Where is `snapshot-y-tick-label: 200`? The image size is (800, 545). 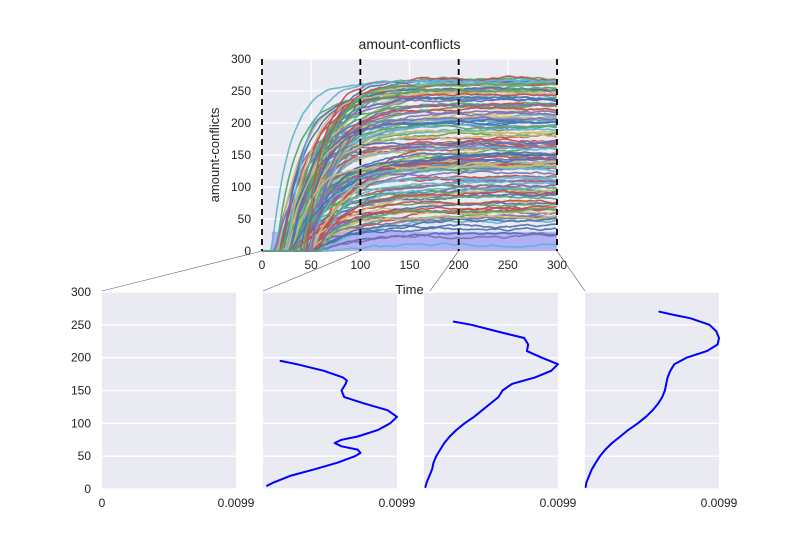
snapshot-y-tick-label: 200 is located at coordinates (81, 358).